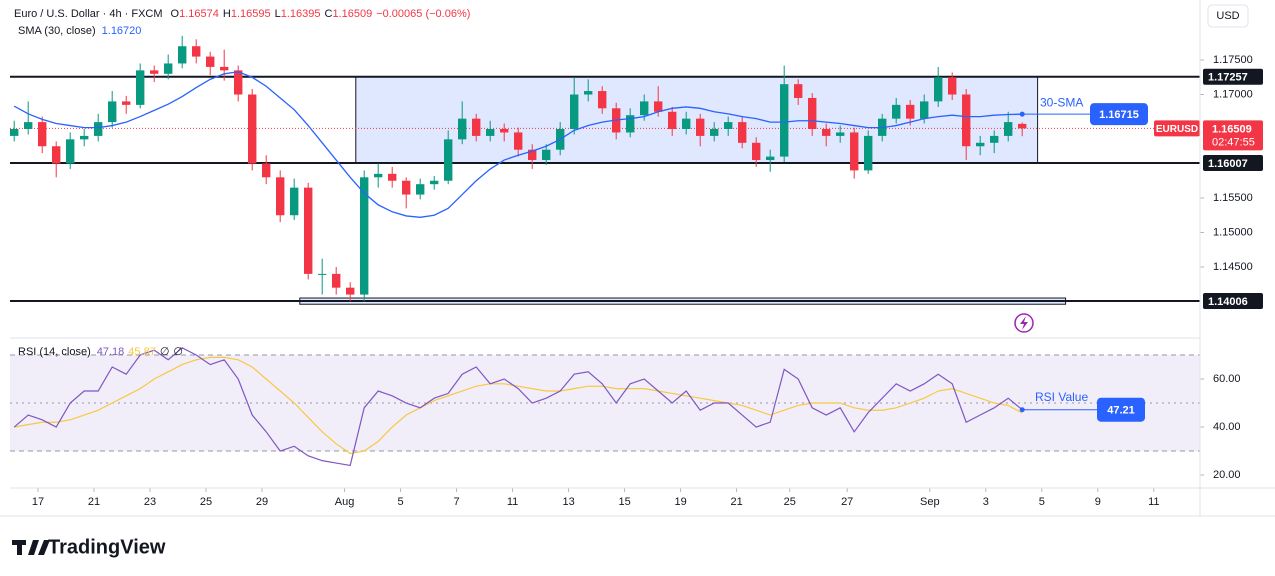 This screenshot has height=576, width=1275. Describe the element at coordinates (1061, 397) in the screenshot. I see `rsi-annotation: RSI Value` at that location.